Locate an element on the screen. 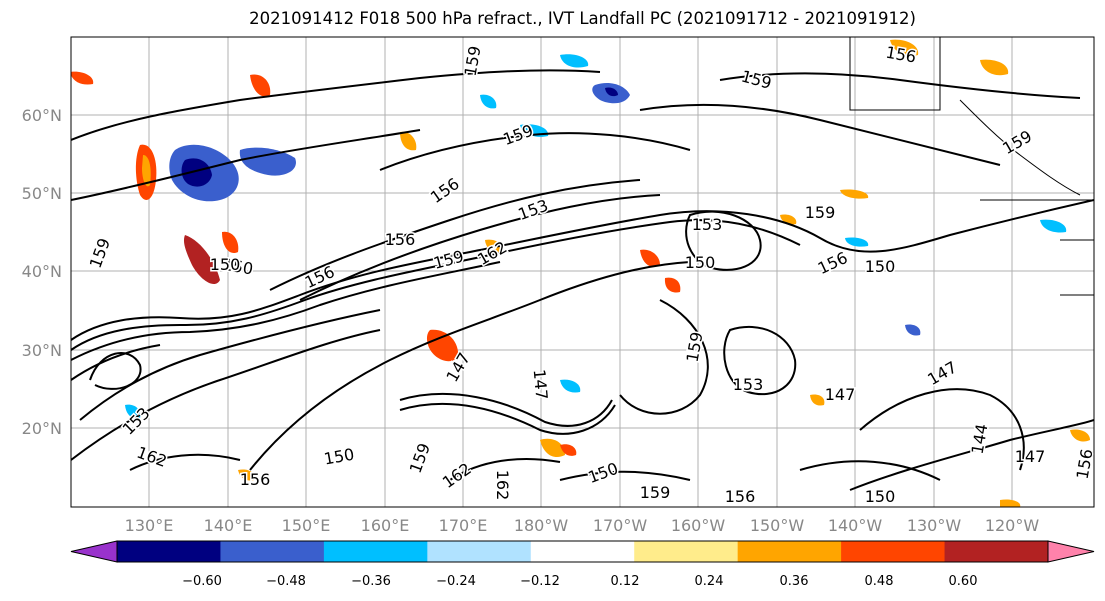  lat-axis: 60°N 50°N 40°N 30°N 20°N is located at coordinates (42, 272).